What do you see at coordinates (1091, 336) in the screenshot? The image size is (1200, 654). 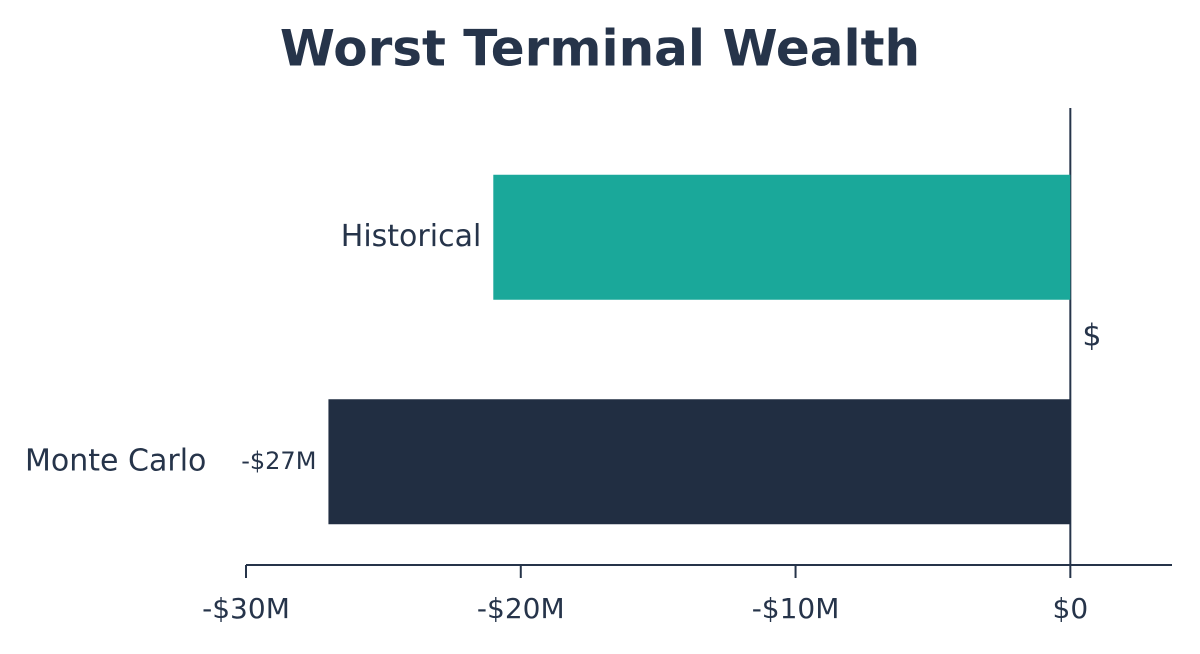 I see `annotation: $` at bounding box center [1091, 336].